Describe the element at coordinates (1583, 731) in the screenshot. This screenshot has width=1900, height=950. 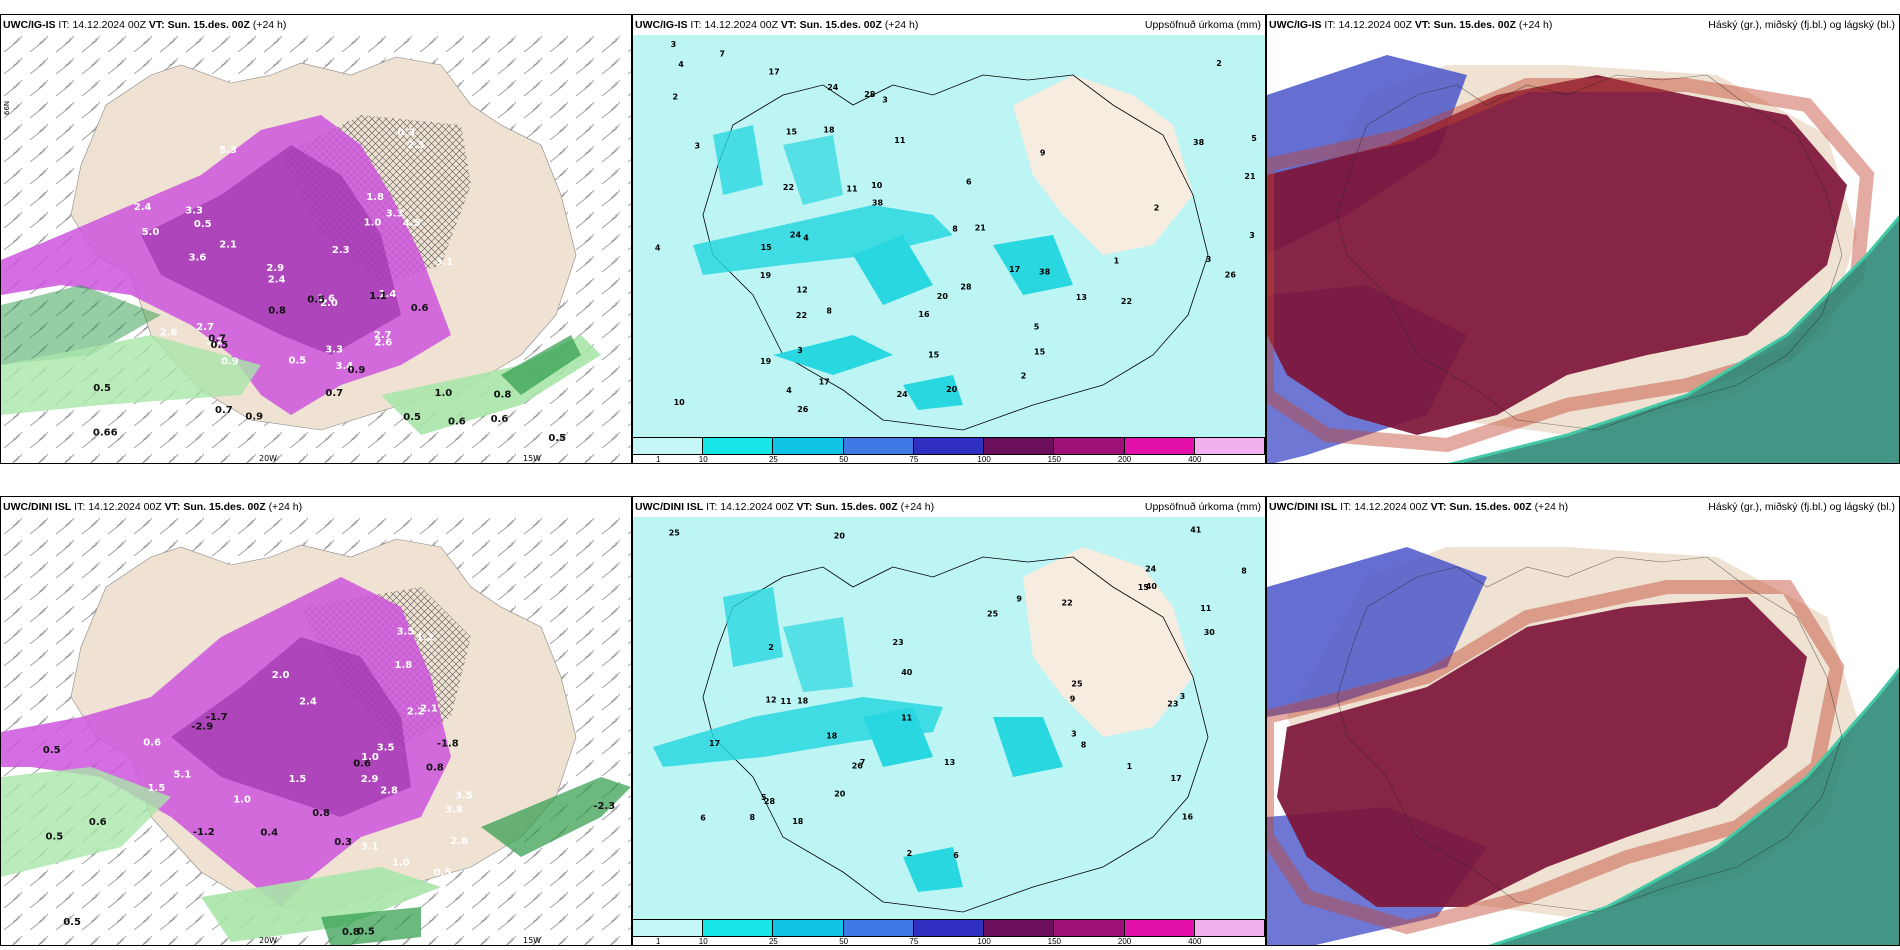
I see `cloud-map` at that location.